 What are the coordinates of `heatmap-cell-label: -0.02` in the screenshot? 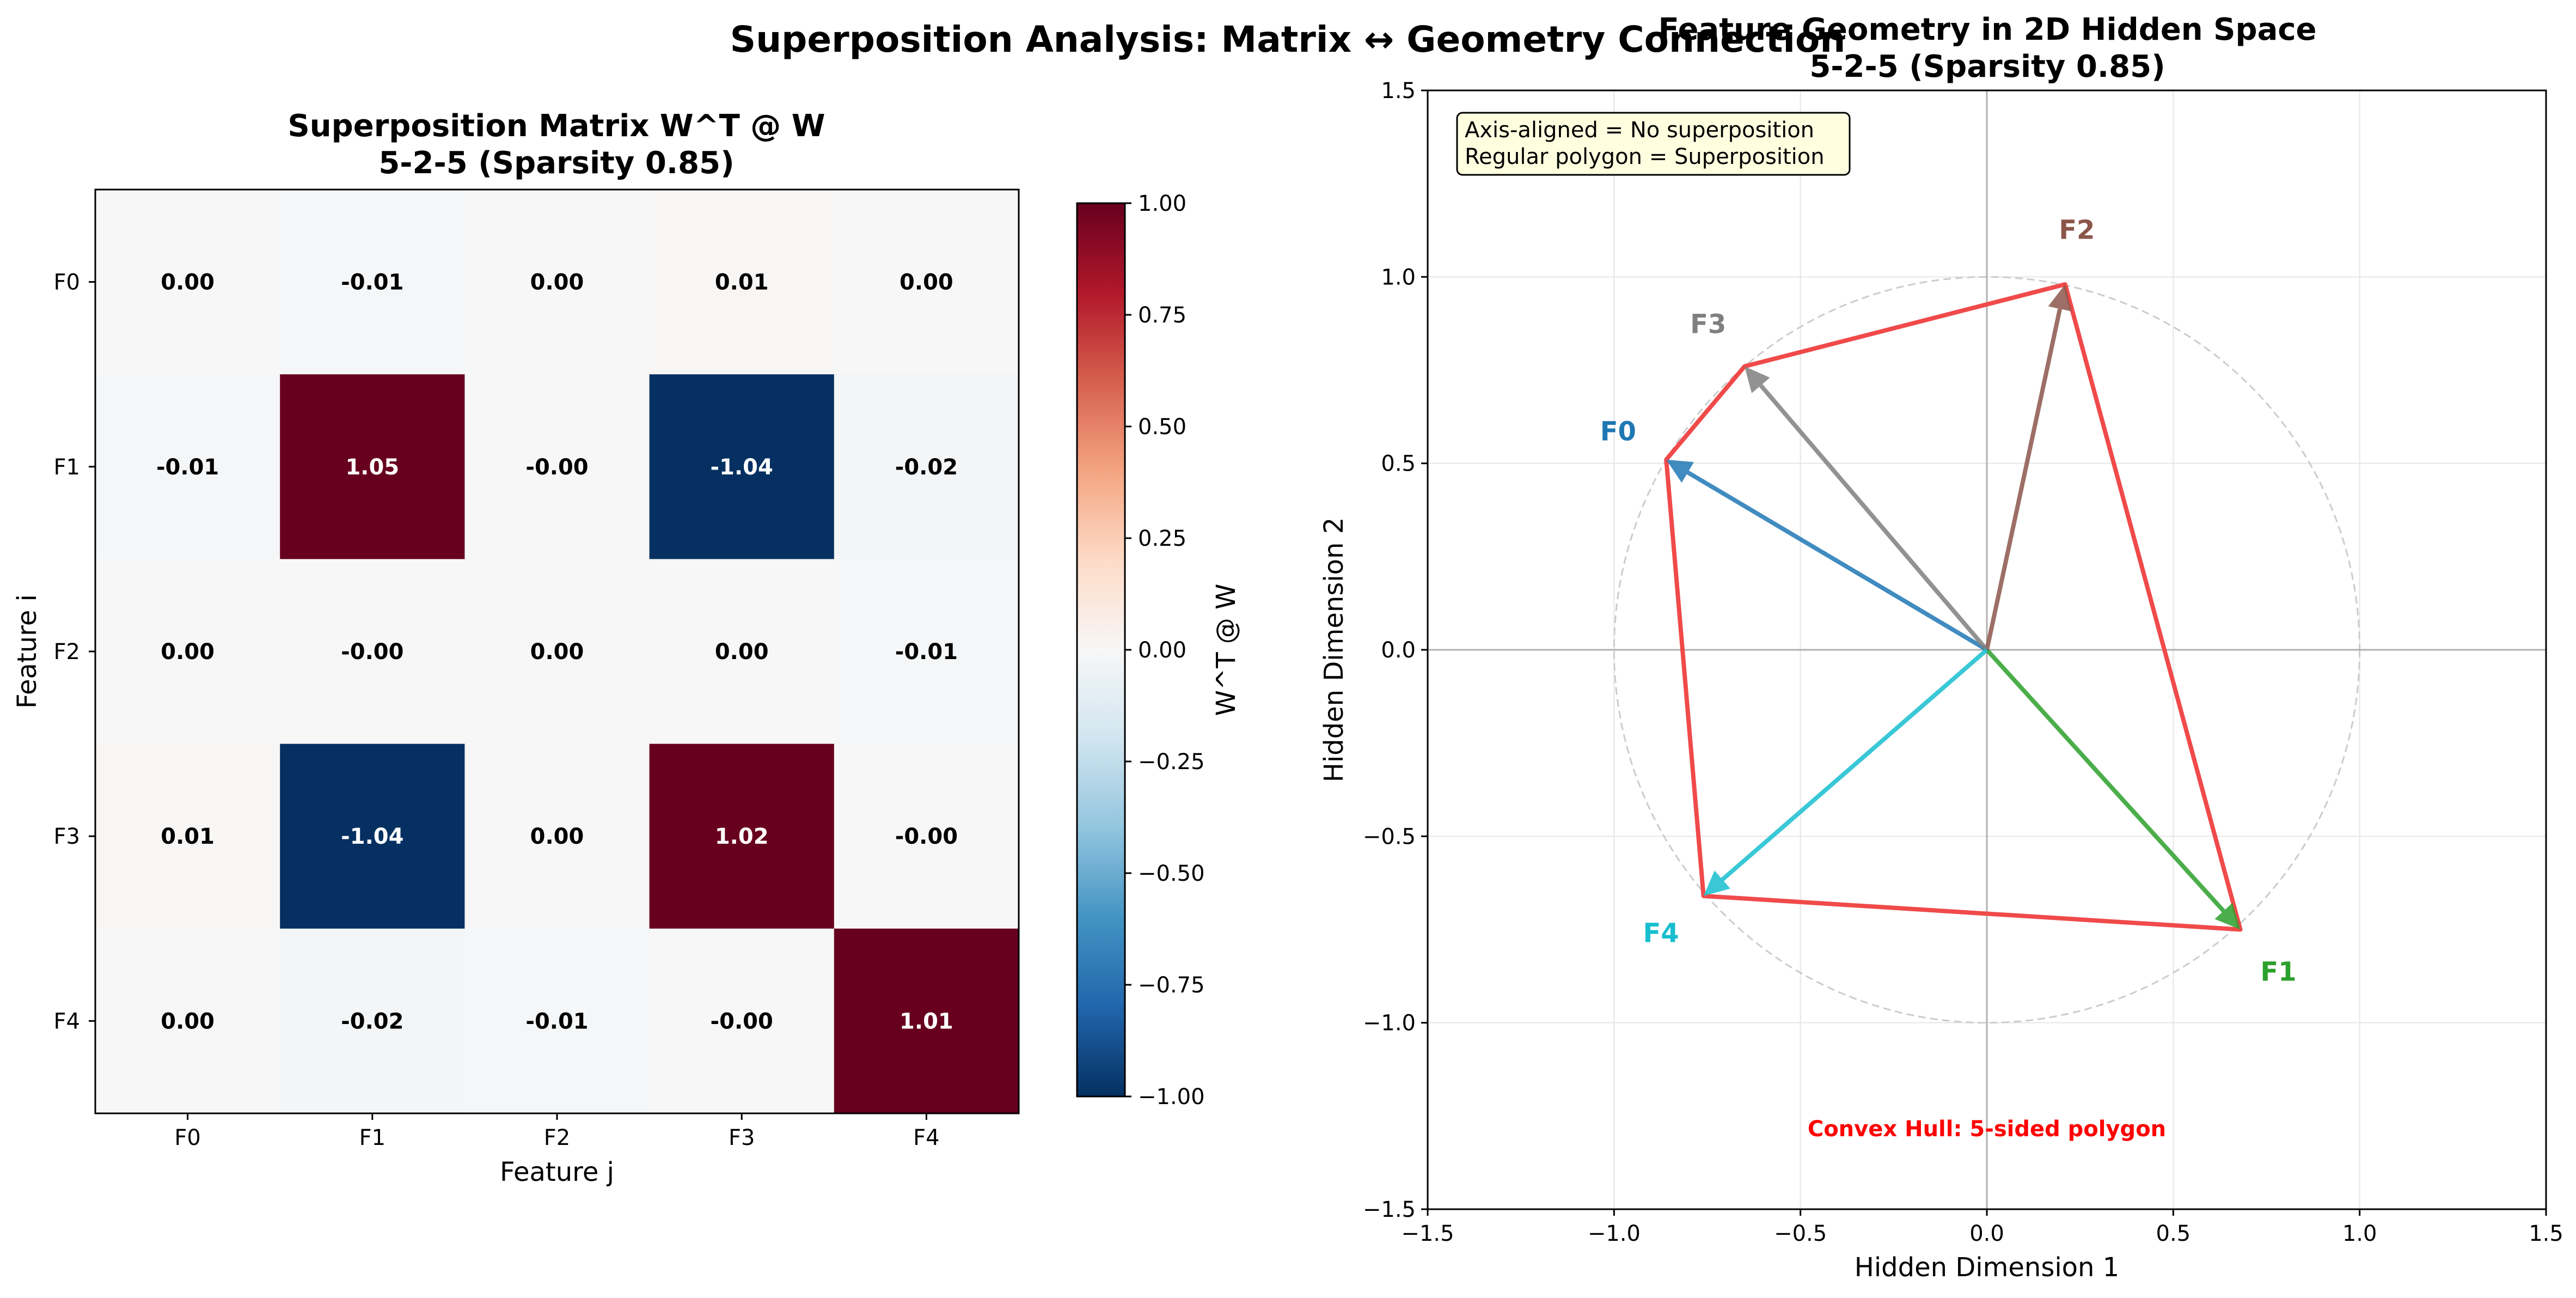 It's located at (372, 1021).